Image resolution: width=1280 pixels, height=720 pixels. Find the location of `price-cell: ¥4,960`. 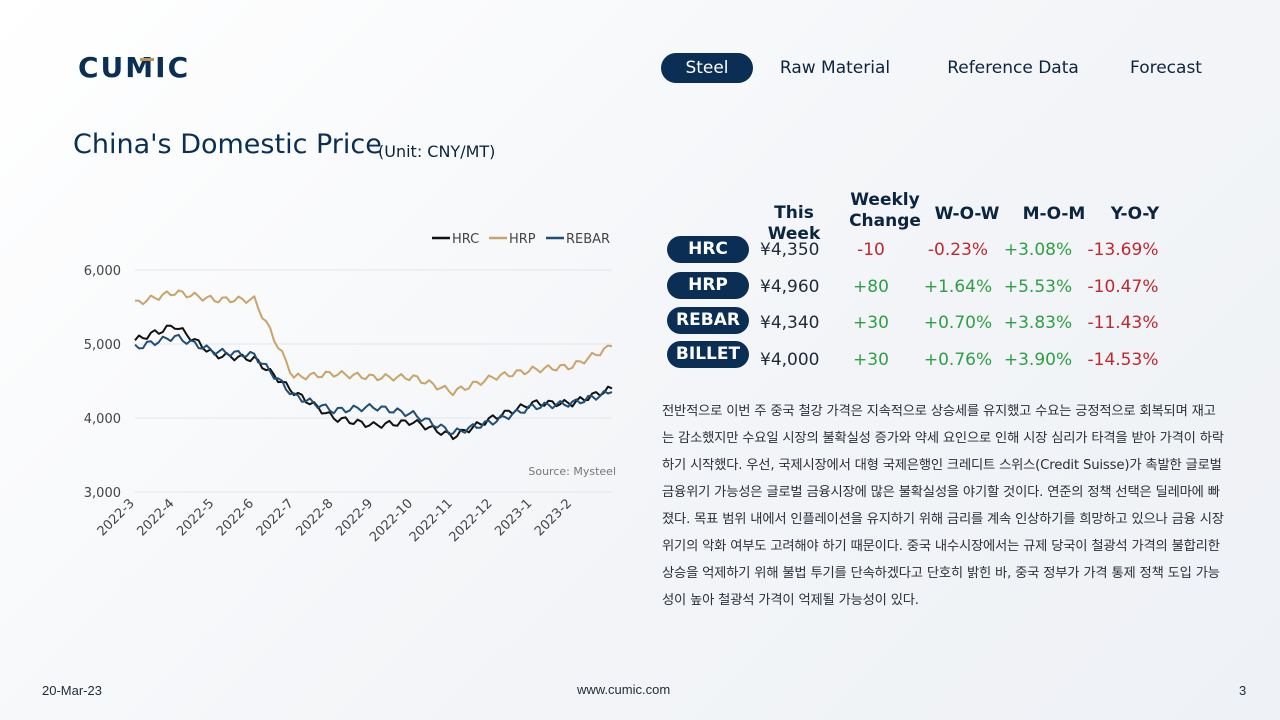

price-cell: ¥4,960 is located at coordinates (790, 287).